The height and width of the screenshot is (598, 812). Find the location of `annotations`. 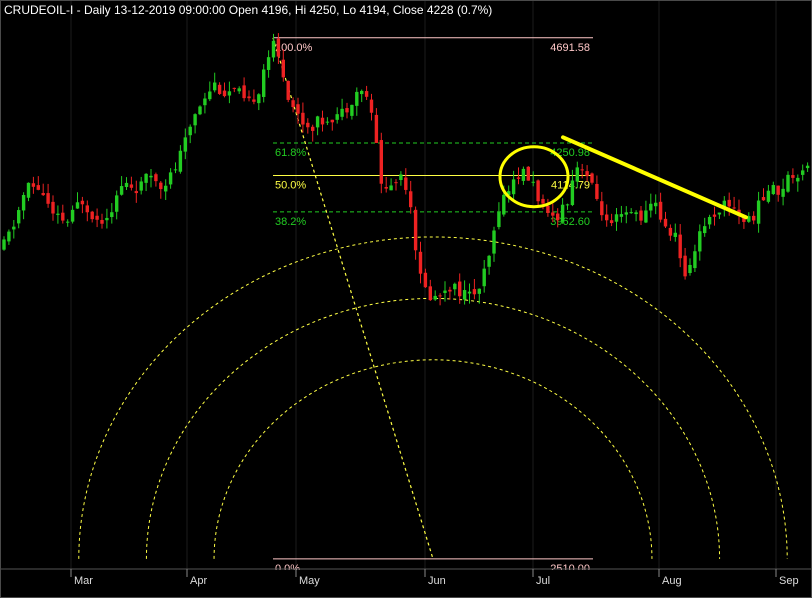

annotations is located at coordinates (623, 177).